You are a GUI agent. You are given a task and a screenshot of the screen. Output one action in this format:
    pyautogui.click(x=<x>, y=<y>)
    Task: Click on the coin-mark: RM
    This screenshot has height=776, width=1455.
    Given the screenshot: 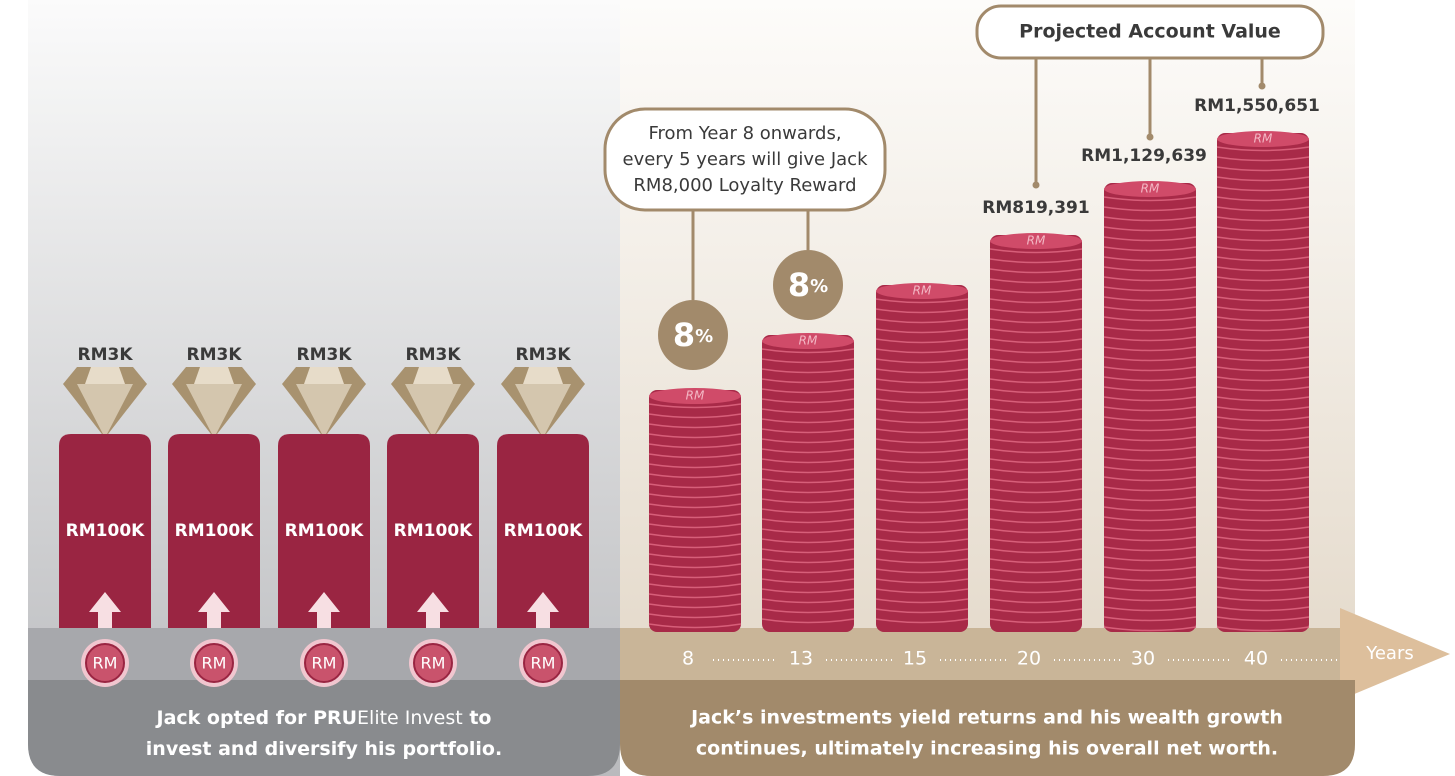 What is the action you would take?
    pyautogui.click(x=1263, y=139)
    